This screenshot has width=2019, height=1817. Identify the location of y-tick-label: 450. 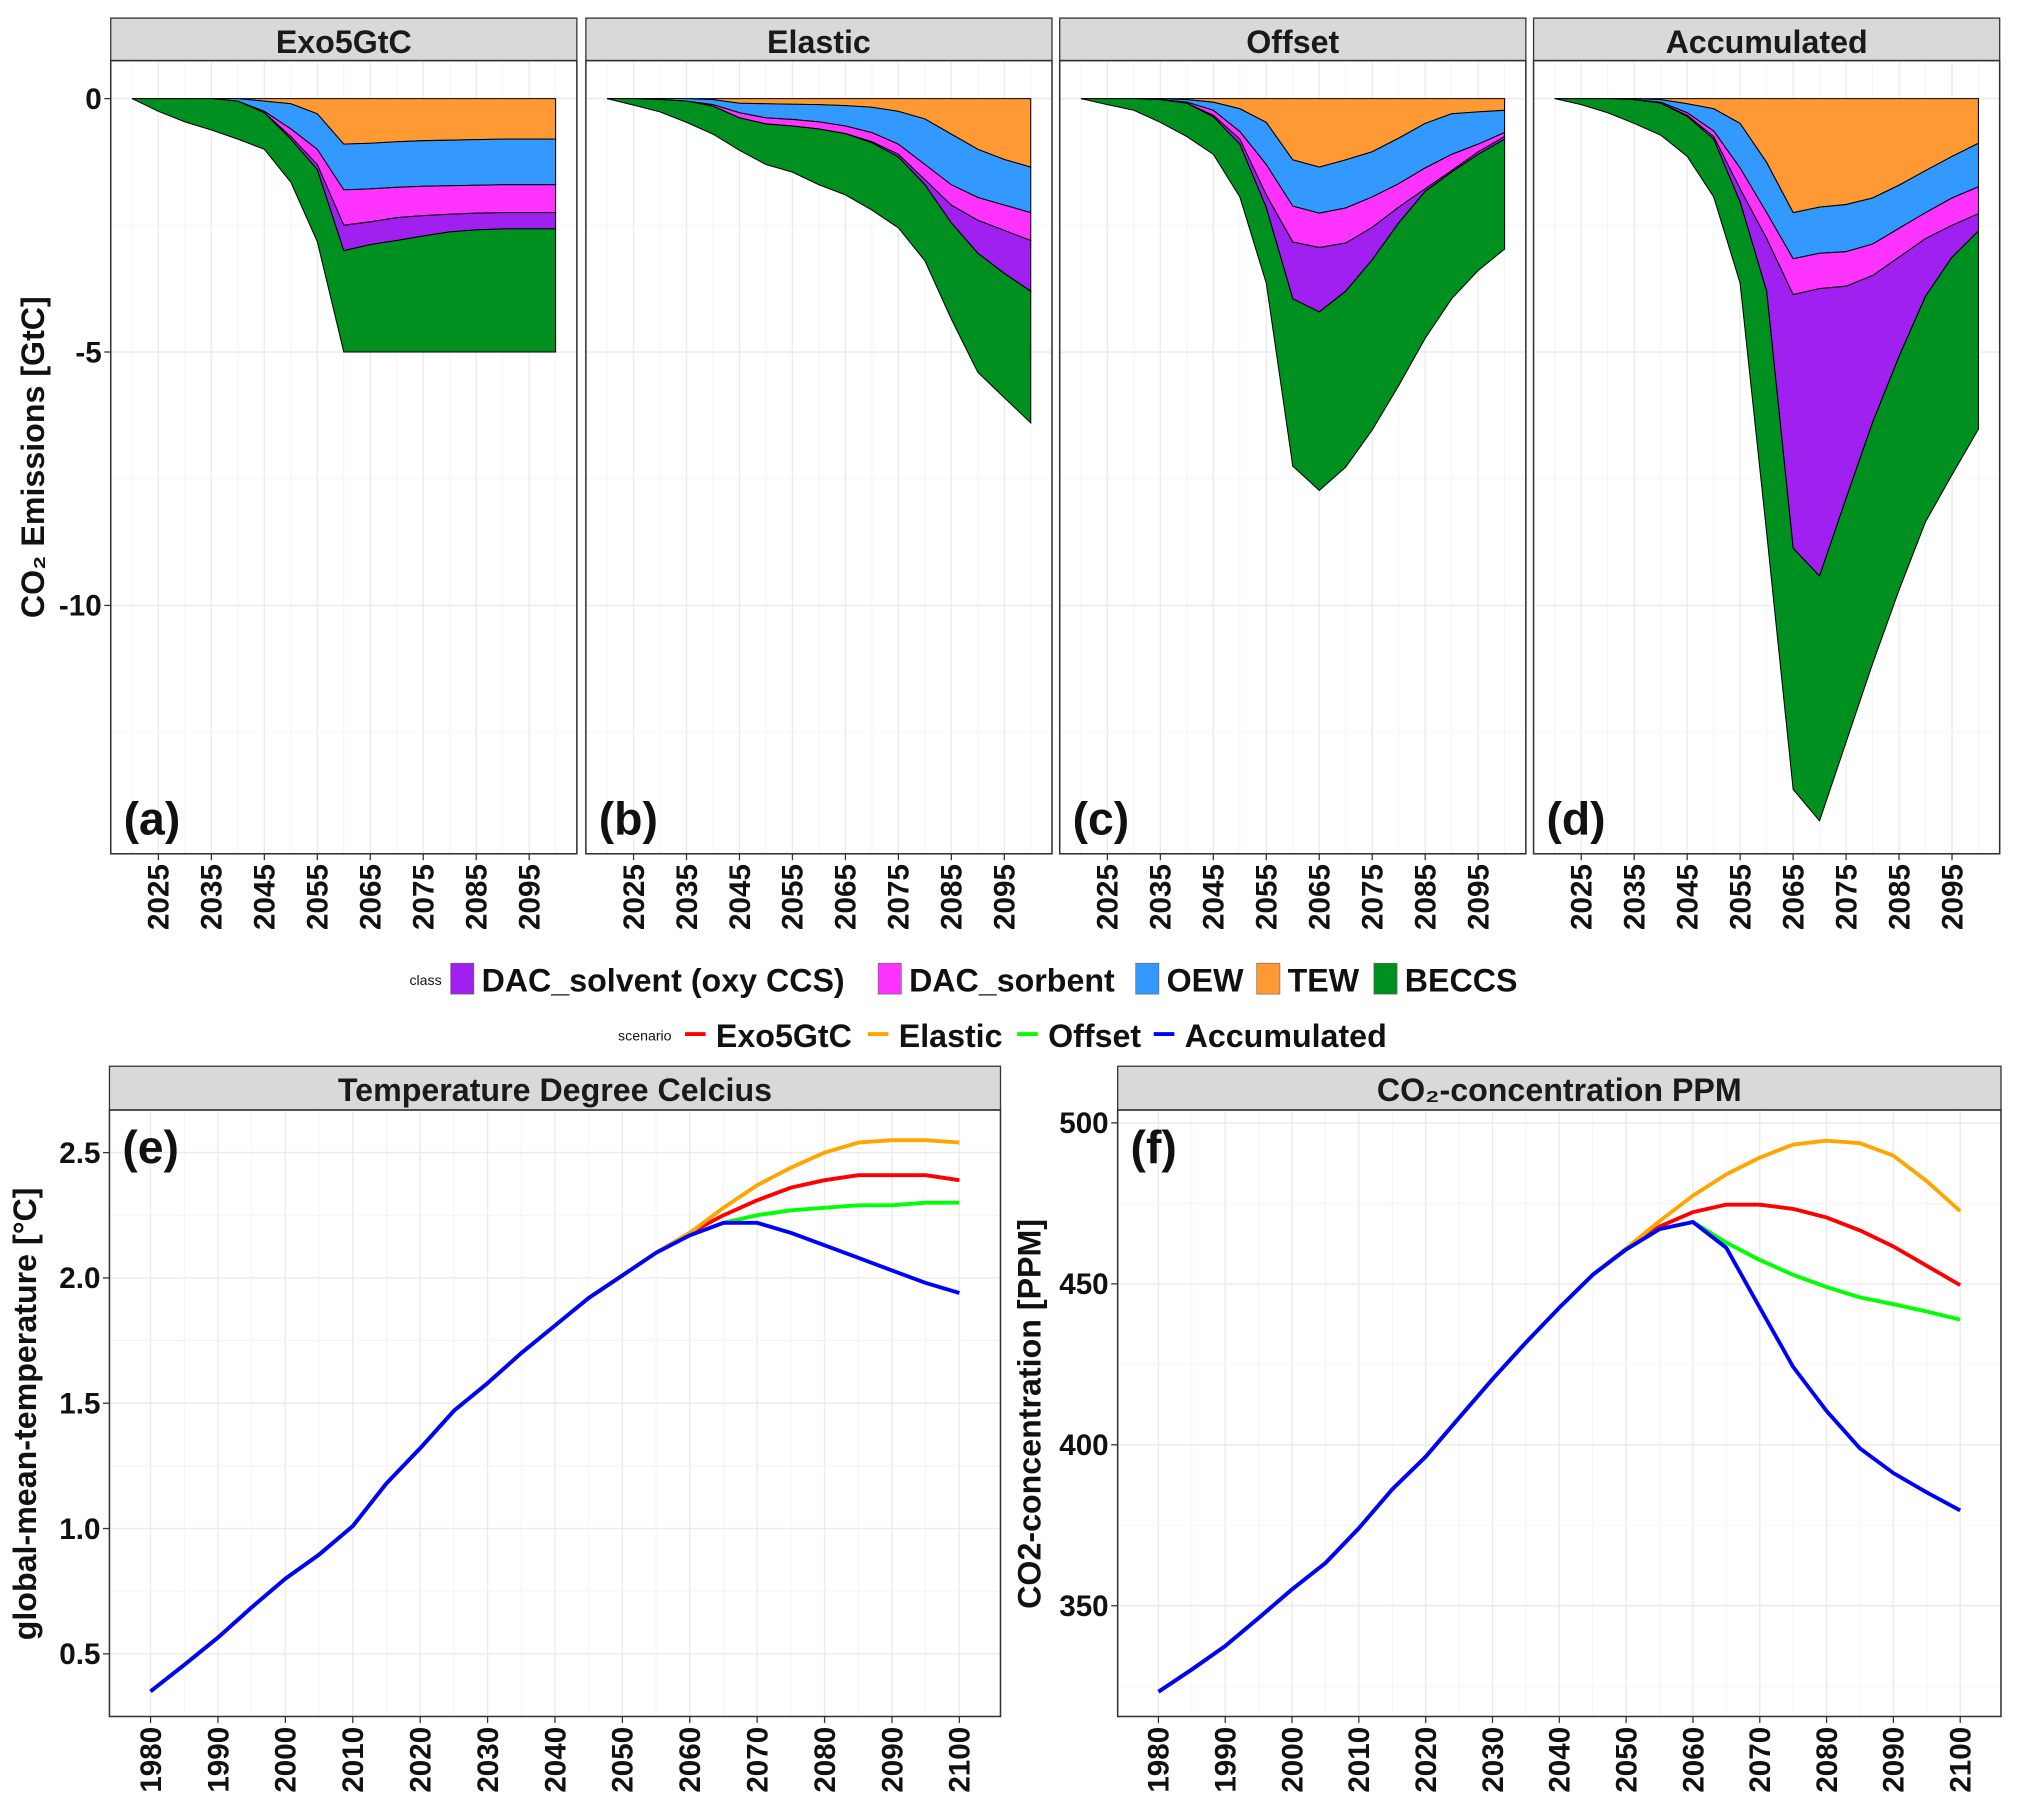
(1083, 1284).